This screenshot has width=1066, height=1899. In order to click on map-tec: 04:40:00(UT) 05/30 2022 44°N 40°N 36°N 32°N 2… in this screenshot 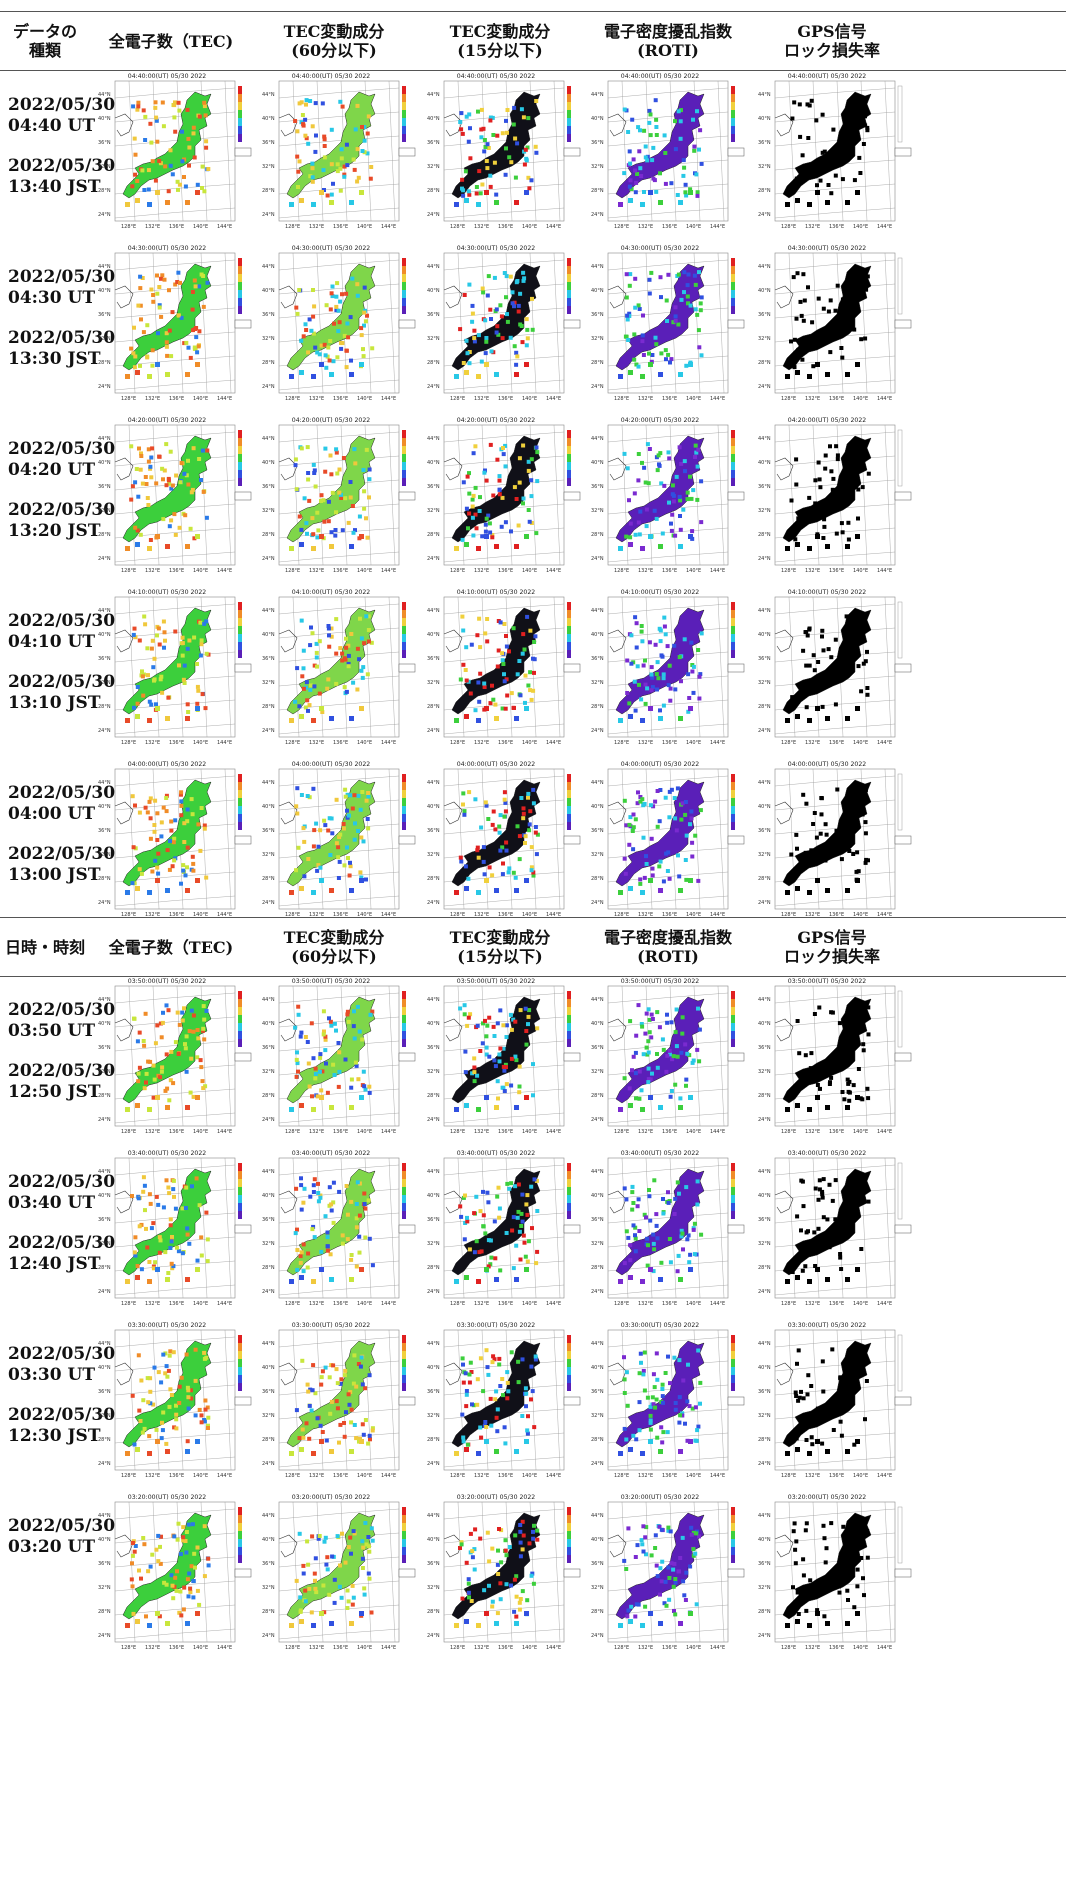, I will do `click(175, 158)`.